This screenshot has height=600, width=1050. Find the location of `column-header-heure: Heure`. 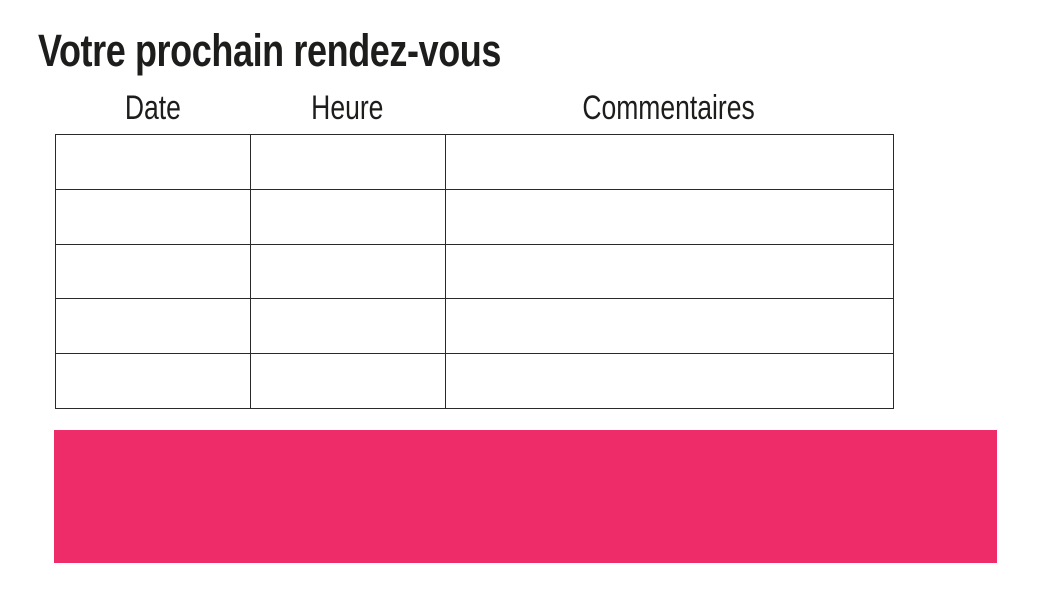

column-header-heure: Heure is located at coordinates (347, 108).